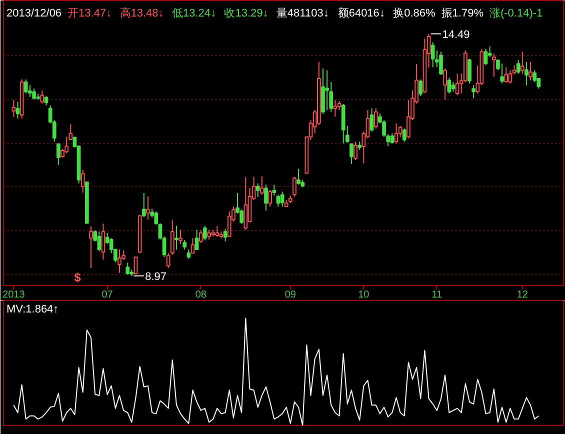 The image size is (565, 434). What do you see at coordinates (437, 295) in the screenshot?
I see `x-tick-label: 11` at bounding box center [437, 295].